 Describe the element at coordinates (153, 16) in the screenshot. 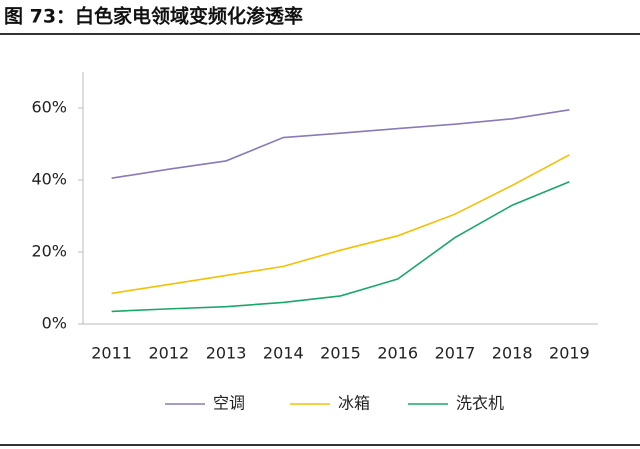

I see `chart-title: 图 73：白色家电领域变频化渗透率` at that location.